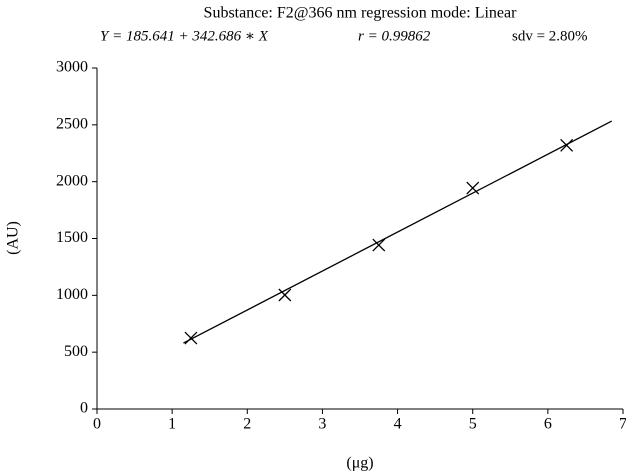 Image resolution: width=626 pixels, height=475 pixels. Describe the element at coordinates (97, 424) in the screenshot. I see `x-tick-label: 0` at that location.